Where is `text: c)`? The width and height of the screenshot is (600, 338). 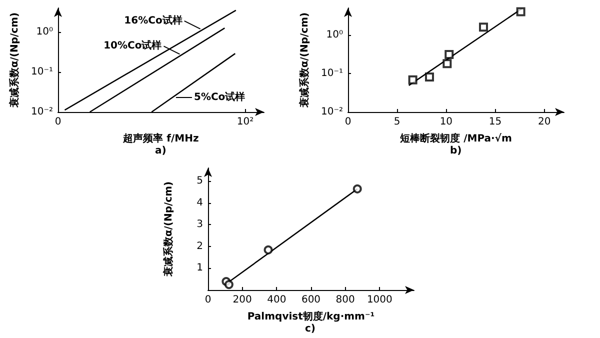
text: c) is located at coordinates (310, 329).